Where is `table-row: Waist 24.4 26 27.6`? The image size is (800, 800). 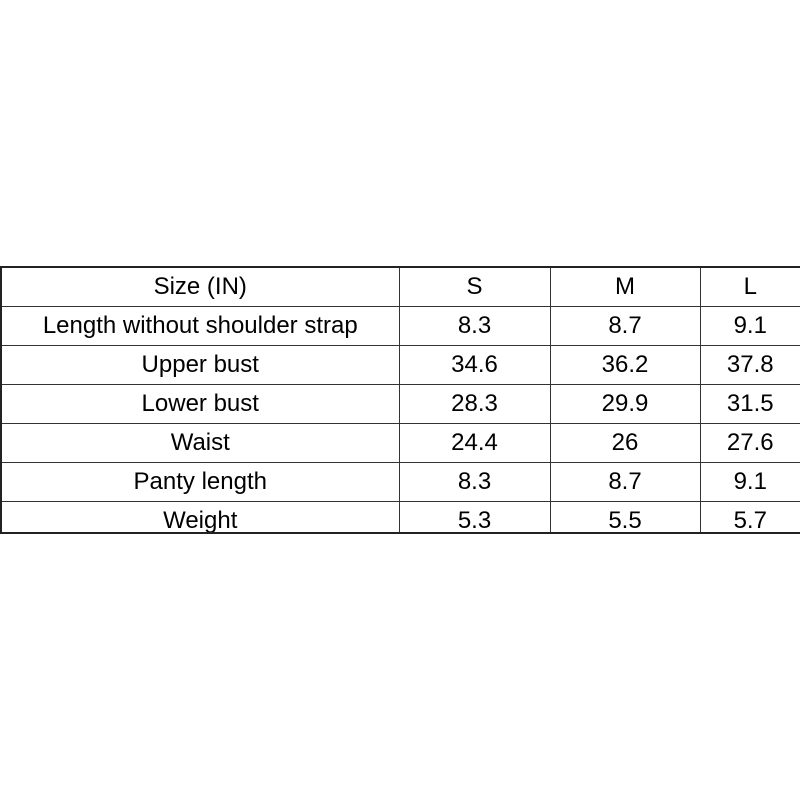
table-row: Waist 24.4 26 27.6 is located at coordinates (400, 443).